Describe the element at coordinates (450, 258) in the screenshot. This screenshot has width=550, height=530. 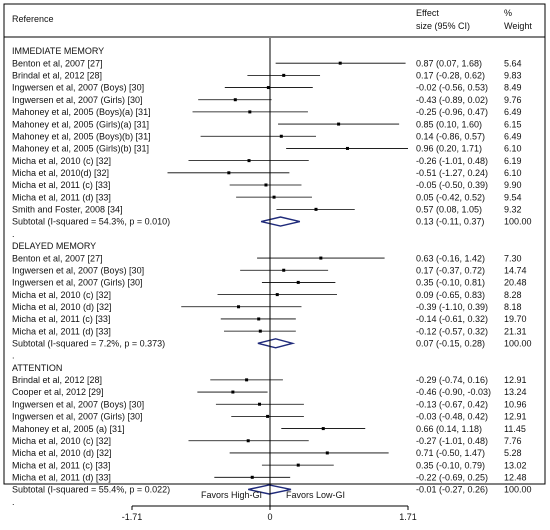
I see `effect-size-text: 0.63 (-0.16, 1.42)` at that location.